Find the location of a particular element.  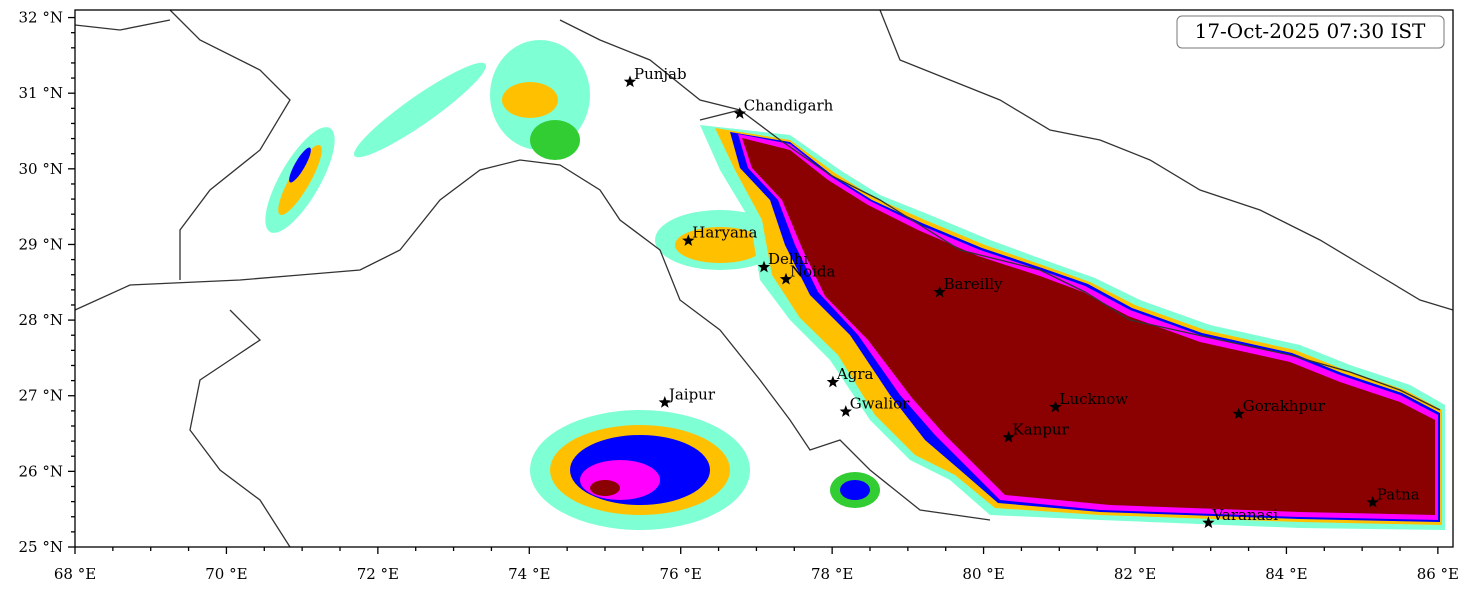

timestamp-box: 17-Oct-2025 07:30 IST is located at coordinates (1310, 32).